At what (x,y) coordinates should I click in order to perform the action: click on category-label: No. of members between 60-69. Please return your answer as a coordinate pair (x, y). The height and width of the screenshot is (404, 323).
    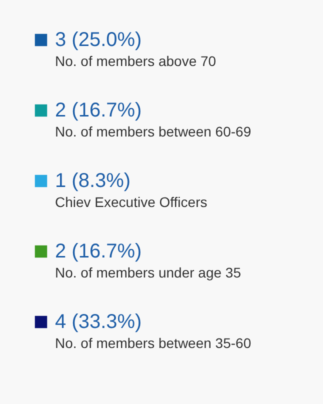
    Looking at the image, I should click on (153, 132).